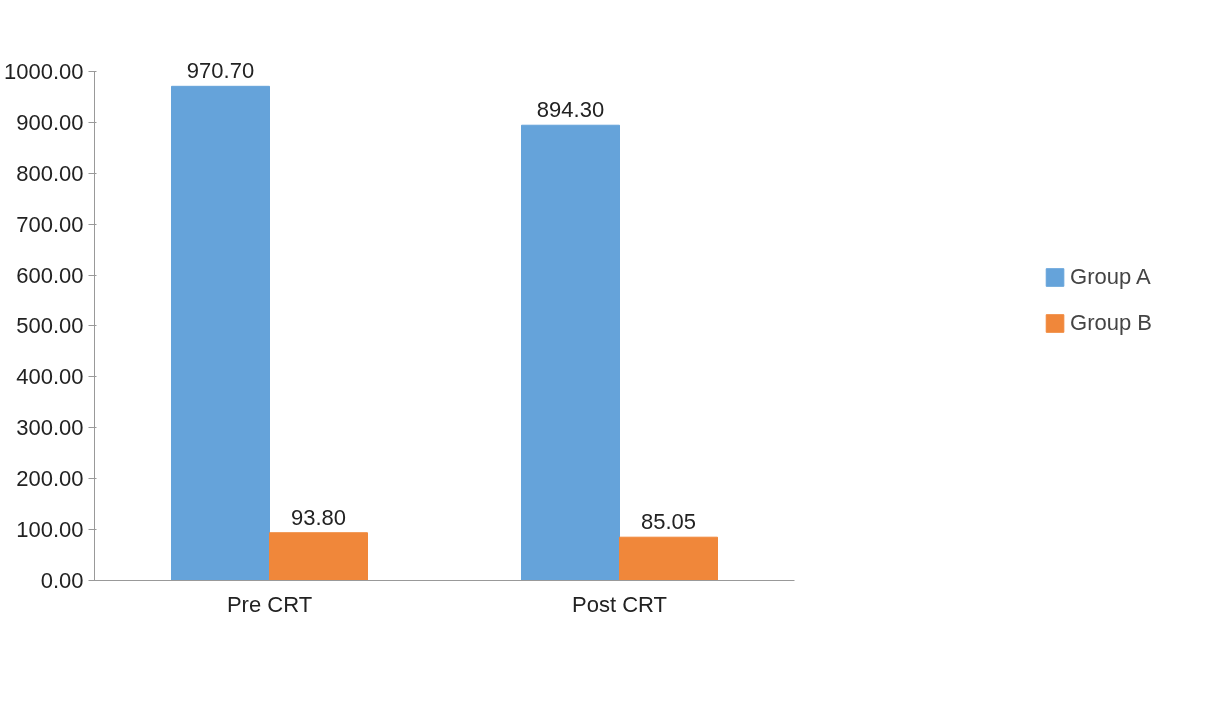  I want to click on y-tick-label: 100.00, so click(50, 530).